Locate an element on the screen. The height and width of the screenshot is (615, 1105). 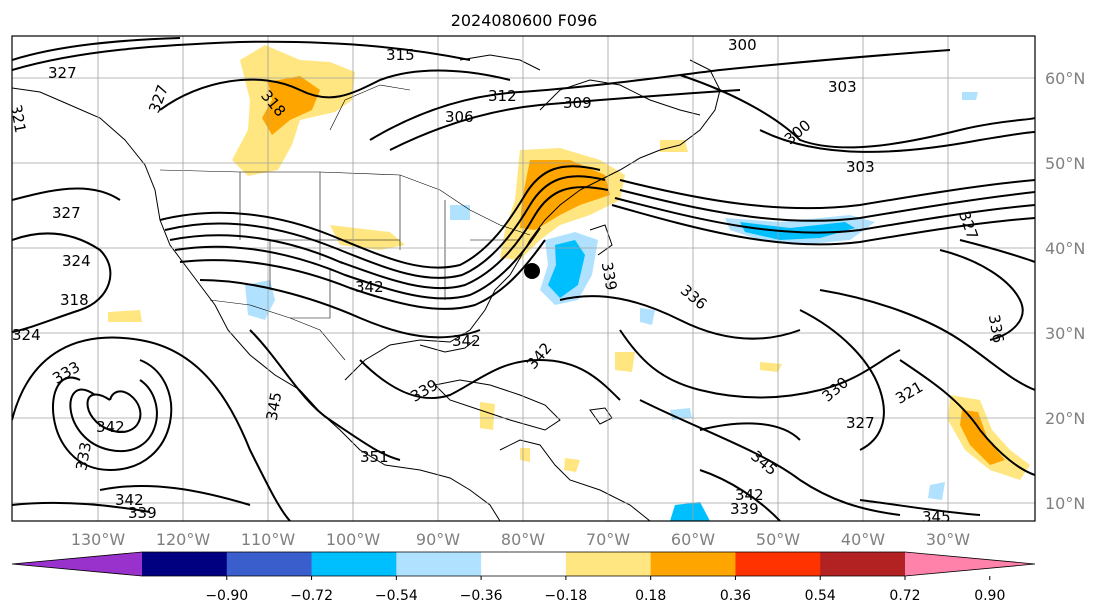
lon-label: 130°W is located at coordinates (98, 539).